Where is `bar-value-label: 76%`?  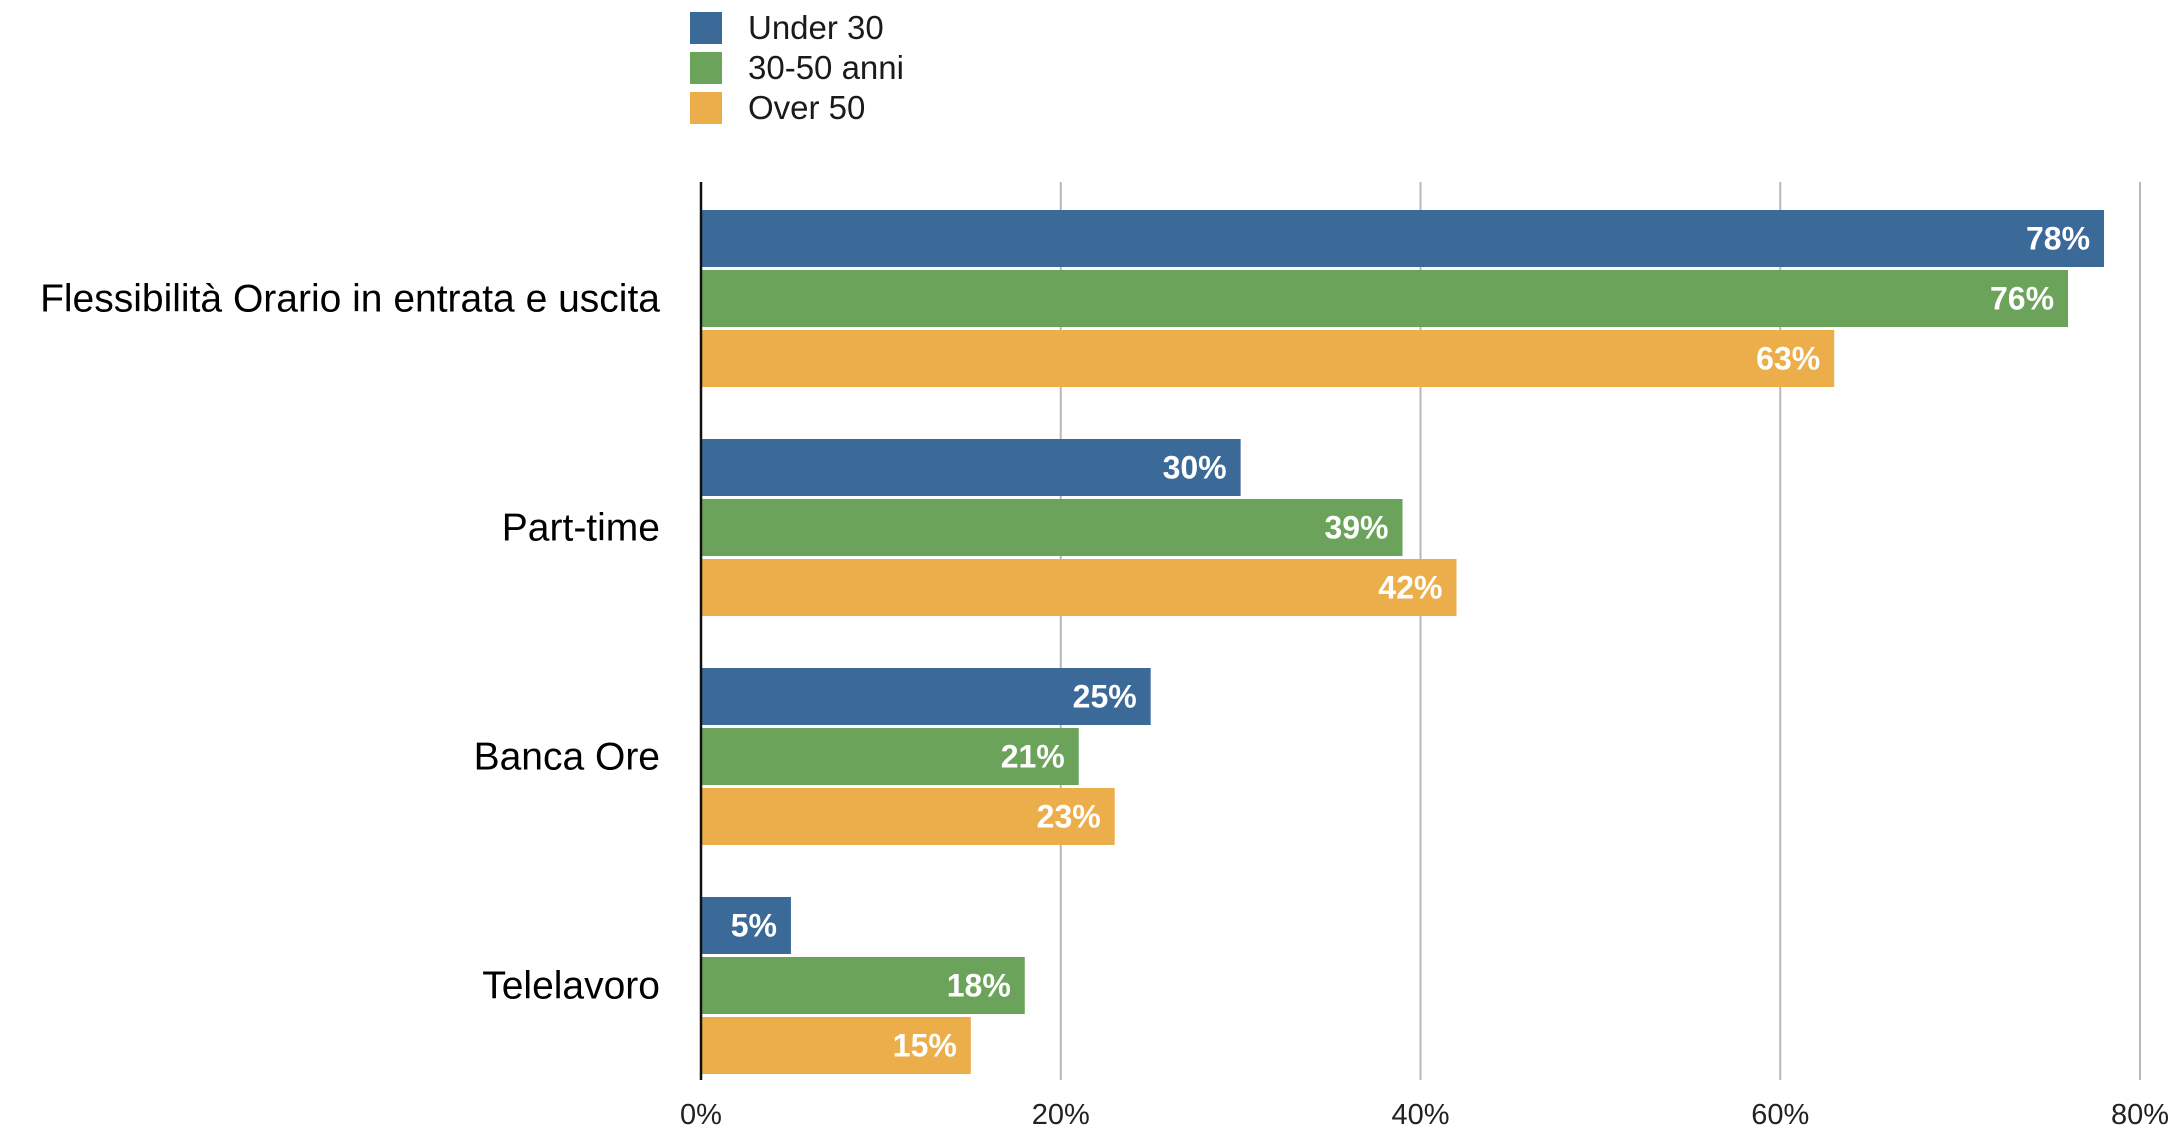 bar-value-label: 76% is located at coordinates (2022, 299).